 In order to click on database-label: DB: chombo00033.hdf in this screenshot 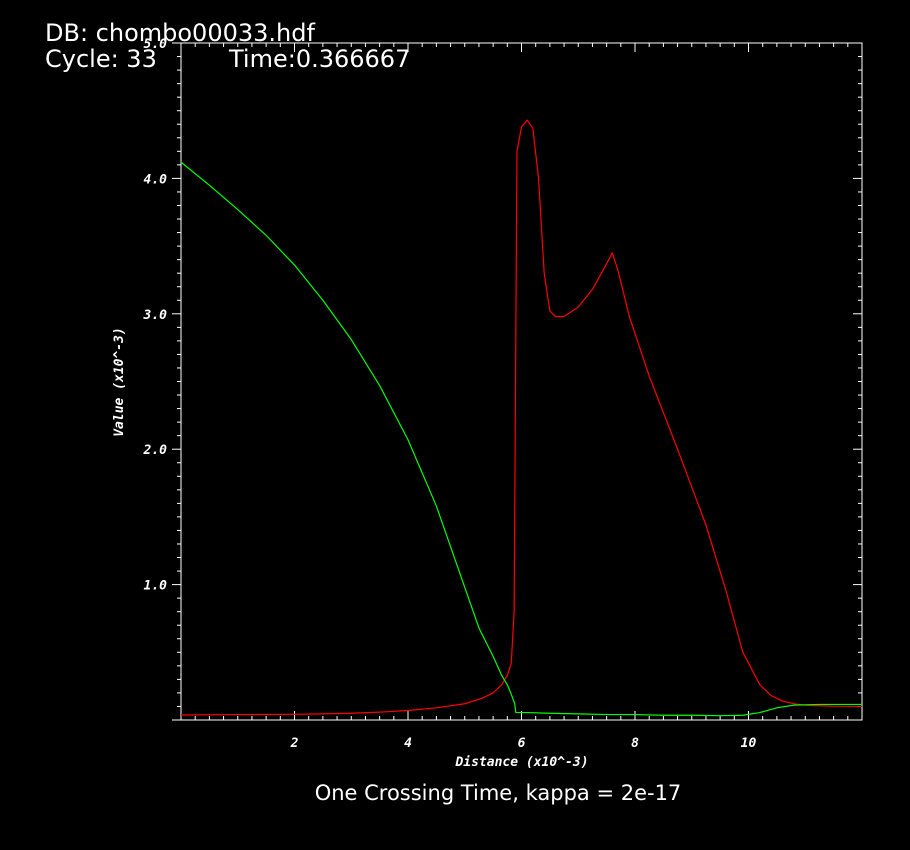, I will do `click(180, 33)`.